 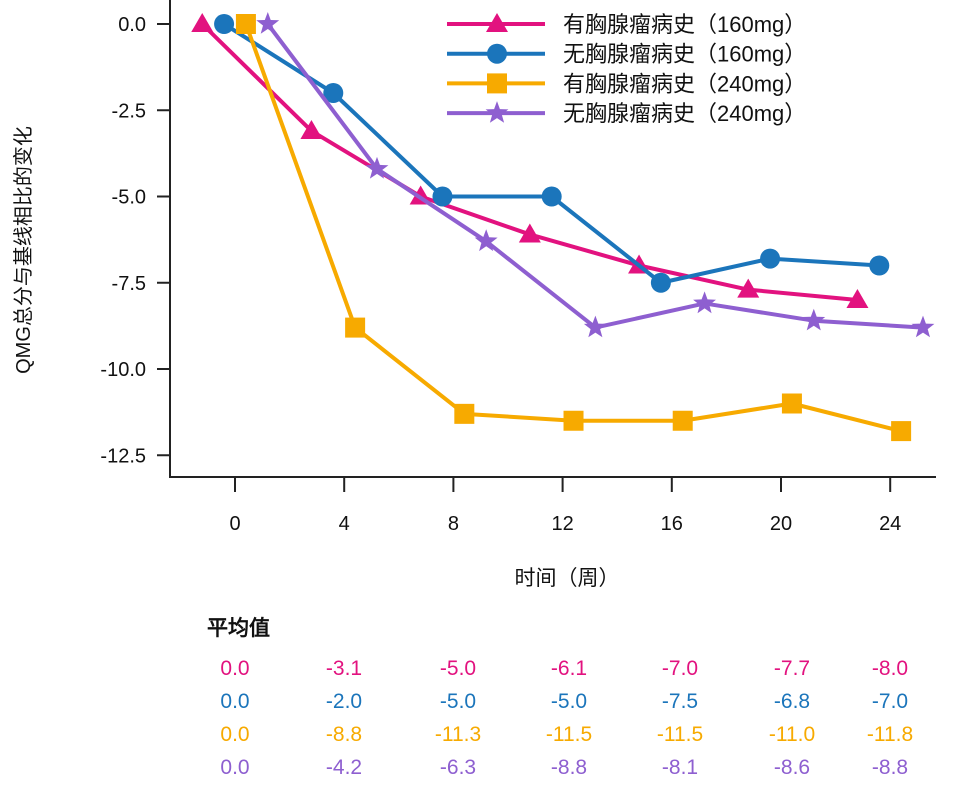 I want to click on legend-marker-circle, so click(x=497, y=53).